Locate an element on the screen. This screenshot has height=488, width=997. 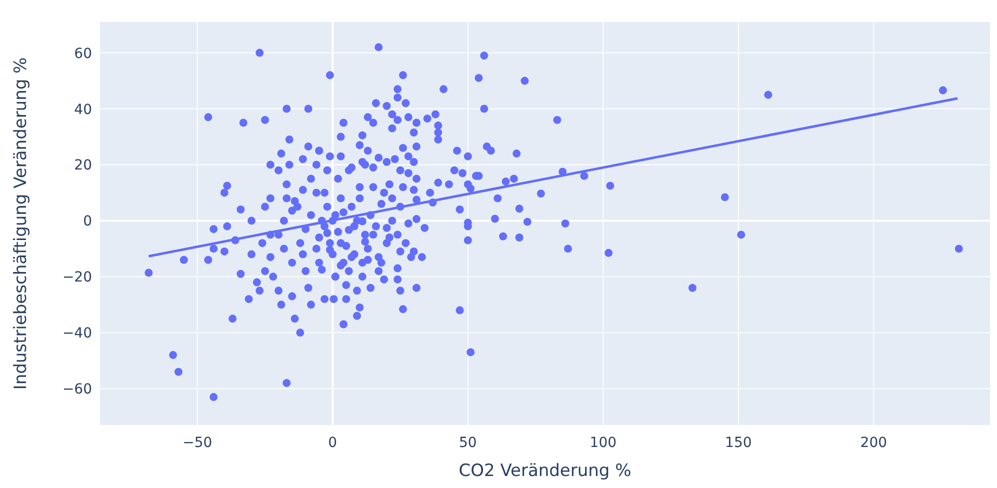
y-tick-label: 40 is located at coordinates (83, 110).